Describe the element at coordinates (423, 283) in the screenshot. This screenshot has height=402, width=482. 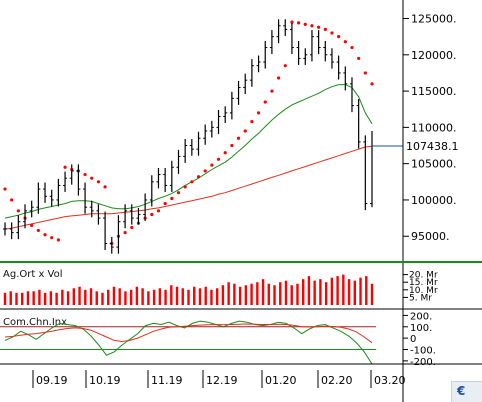
I see `volume-tick-label: 15. Mr` at that location.